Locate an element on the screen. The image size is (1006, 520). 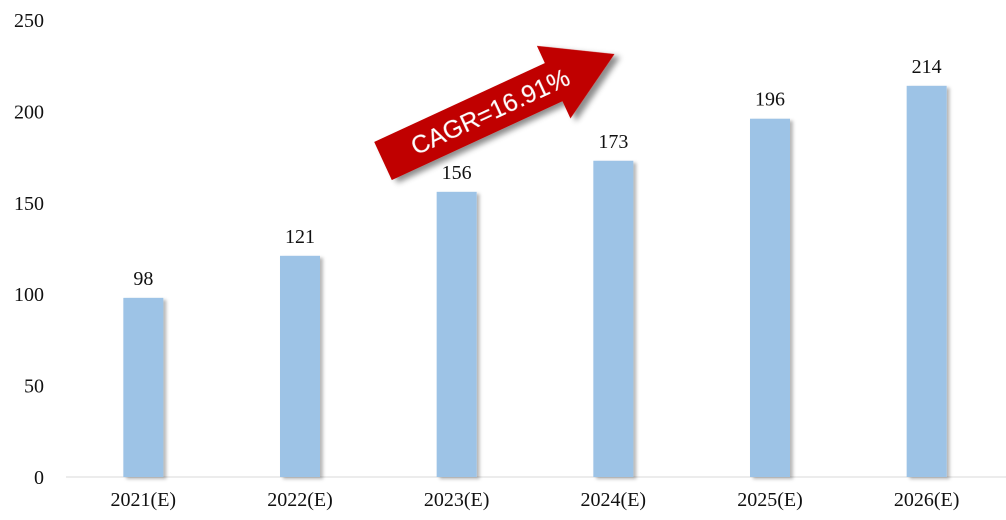
y-axis-ticks: 0 50 100 150 200 250 is located at coordinates (29, 249).